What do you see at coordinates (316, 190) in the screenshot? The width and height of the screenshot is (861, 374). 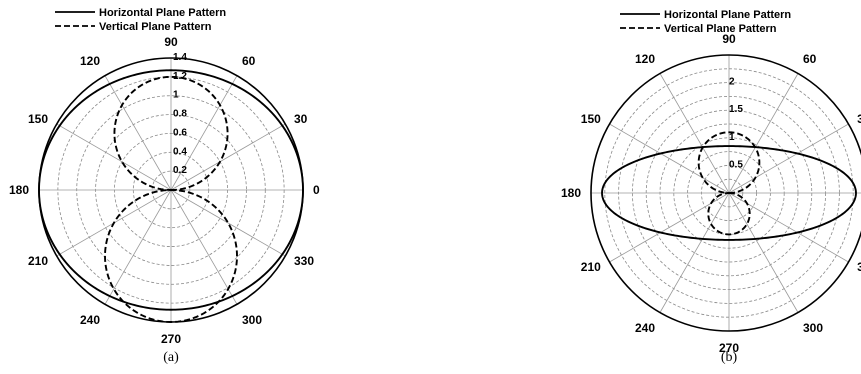 I see `angular-tick-label: 0` at bounding box center [316, 190].